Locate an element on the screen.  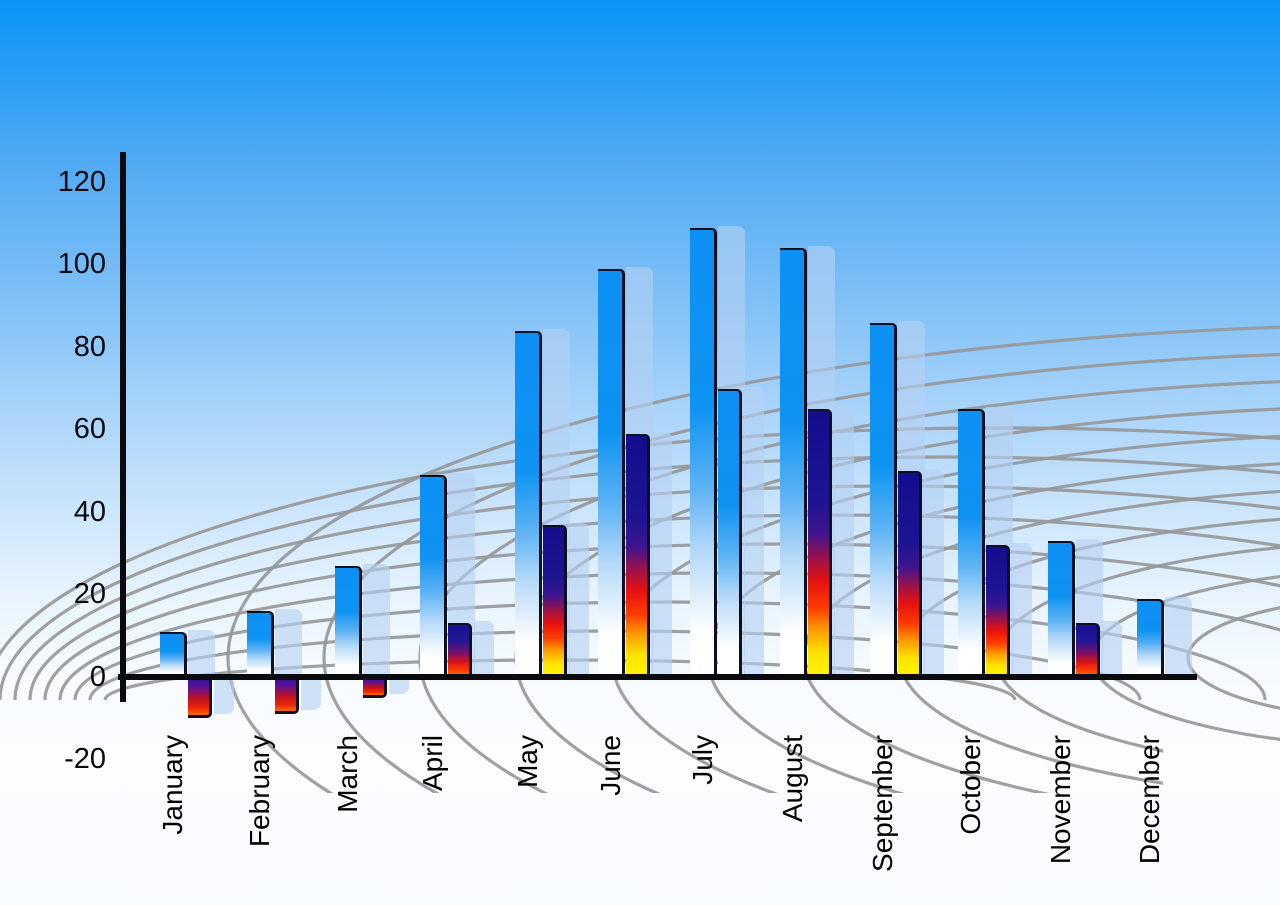
bar-january-secondary is located at coordinates (200, 698).